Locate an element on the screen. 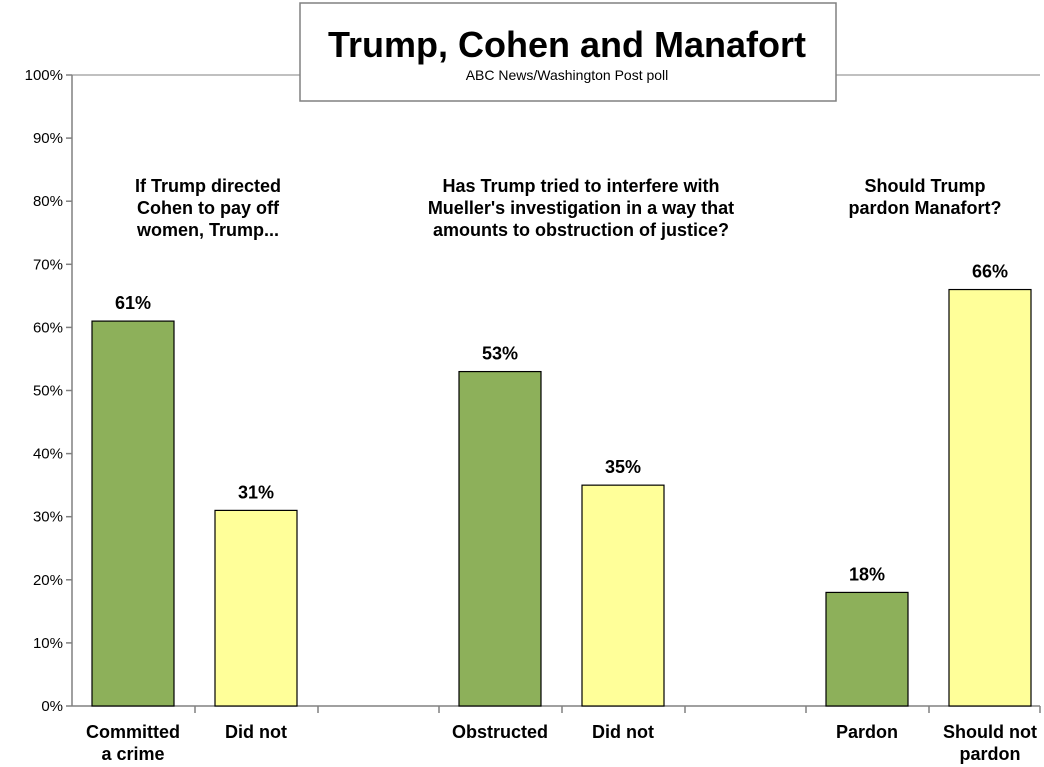 This screenshot has width=1044, height=767. category-label: Committed is located at coordinates (133, 732).